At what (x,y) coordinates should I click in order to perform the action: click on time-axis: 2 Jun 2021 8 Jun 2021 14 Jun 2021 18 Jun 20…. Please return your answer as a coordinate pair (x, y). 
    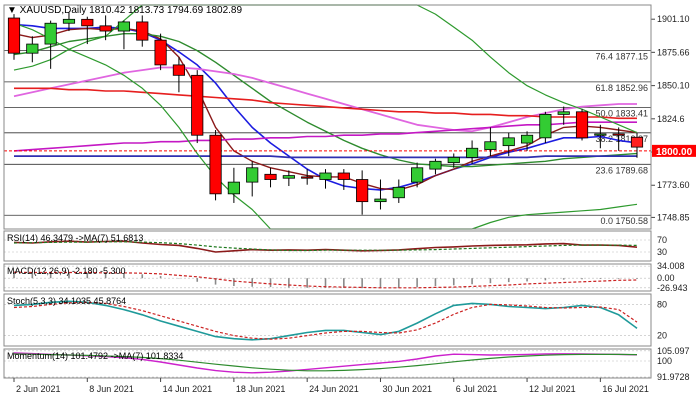
    Looking at the image, I should click on (331, 386).